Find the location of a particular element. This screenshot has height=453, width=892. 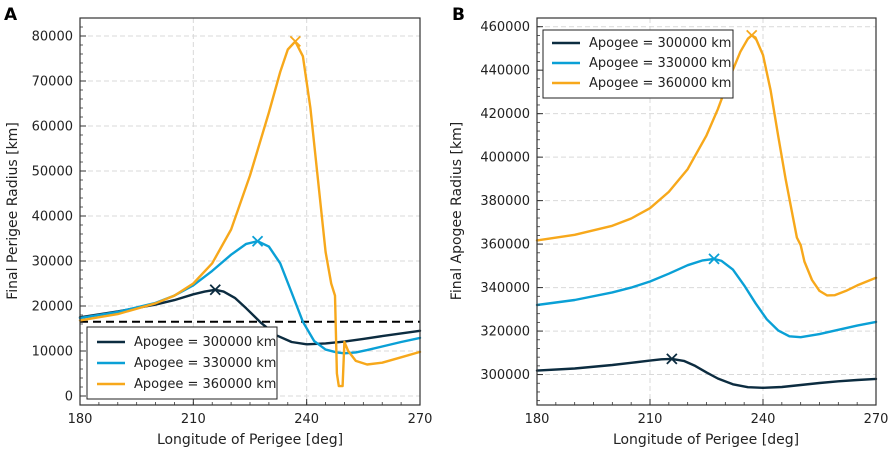

panel-b-legend-label-330000: Apogee = 330000 km is located at coordinates (660, 63).